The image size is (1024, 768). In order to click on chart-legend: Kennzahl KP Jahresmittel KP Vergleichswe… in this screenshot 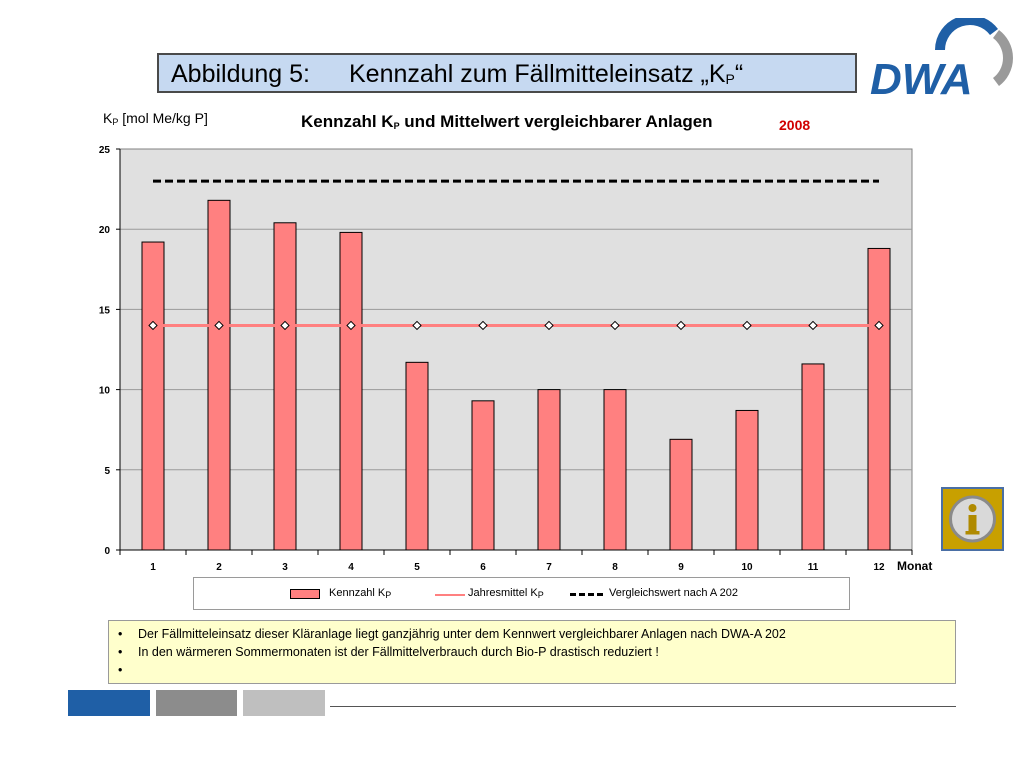, I will do `click(521, 593)`.